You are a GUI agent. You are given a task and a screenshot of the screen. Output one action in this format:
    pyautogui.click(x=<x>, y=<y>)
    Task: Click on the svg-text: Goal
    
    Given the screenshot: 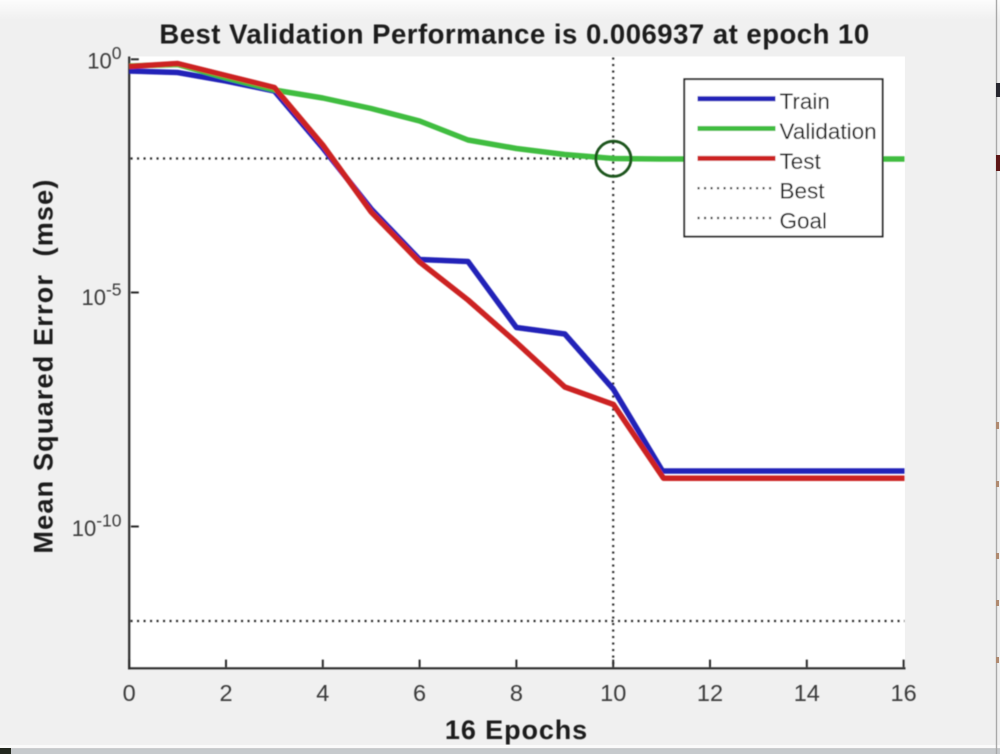 What is the action you would take?
    pyautogui.click(x=804, y=221)
    